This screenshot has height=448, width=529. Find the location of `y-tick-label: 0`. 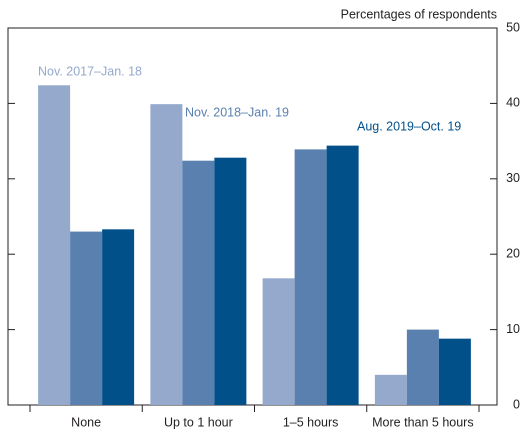

y-tick-label: 0 is located at coordinates (516, 404).